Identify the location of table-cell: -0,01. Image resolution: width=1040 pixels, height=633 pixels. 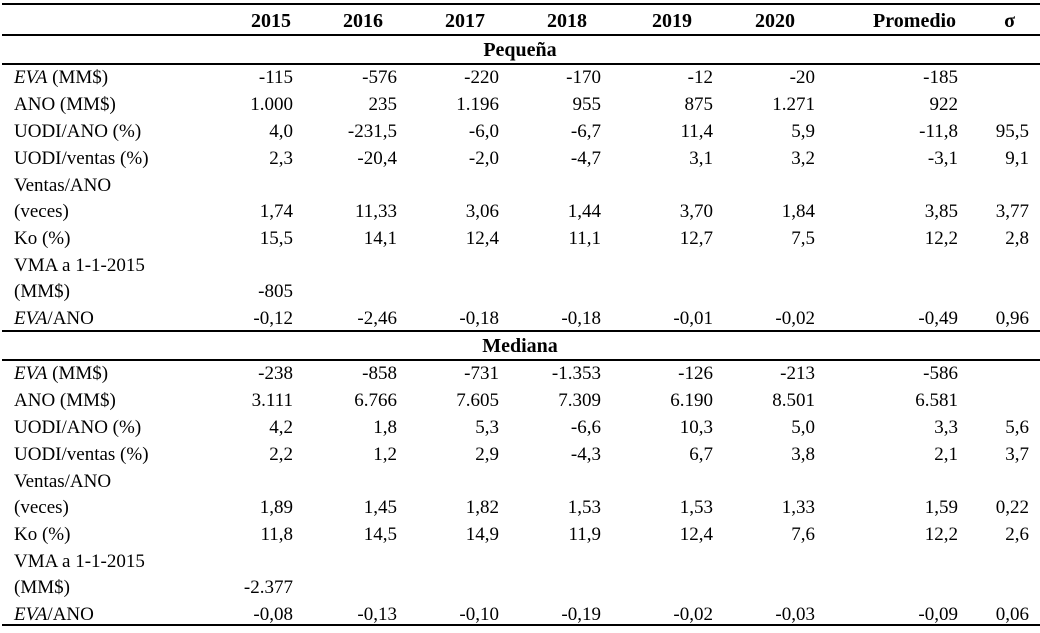
(693, 318).